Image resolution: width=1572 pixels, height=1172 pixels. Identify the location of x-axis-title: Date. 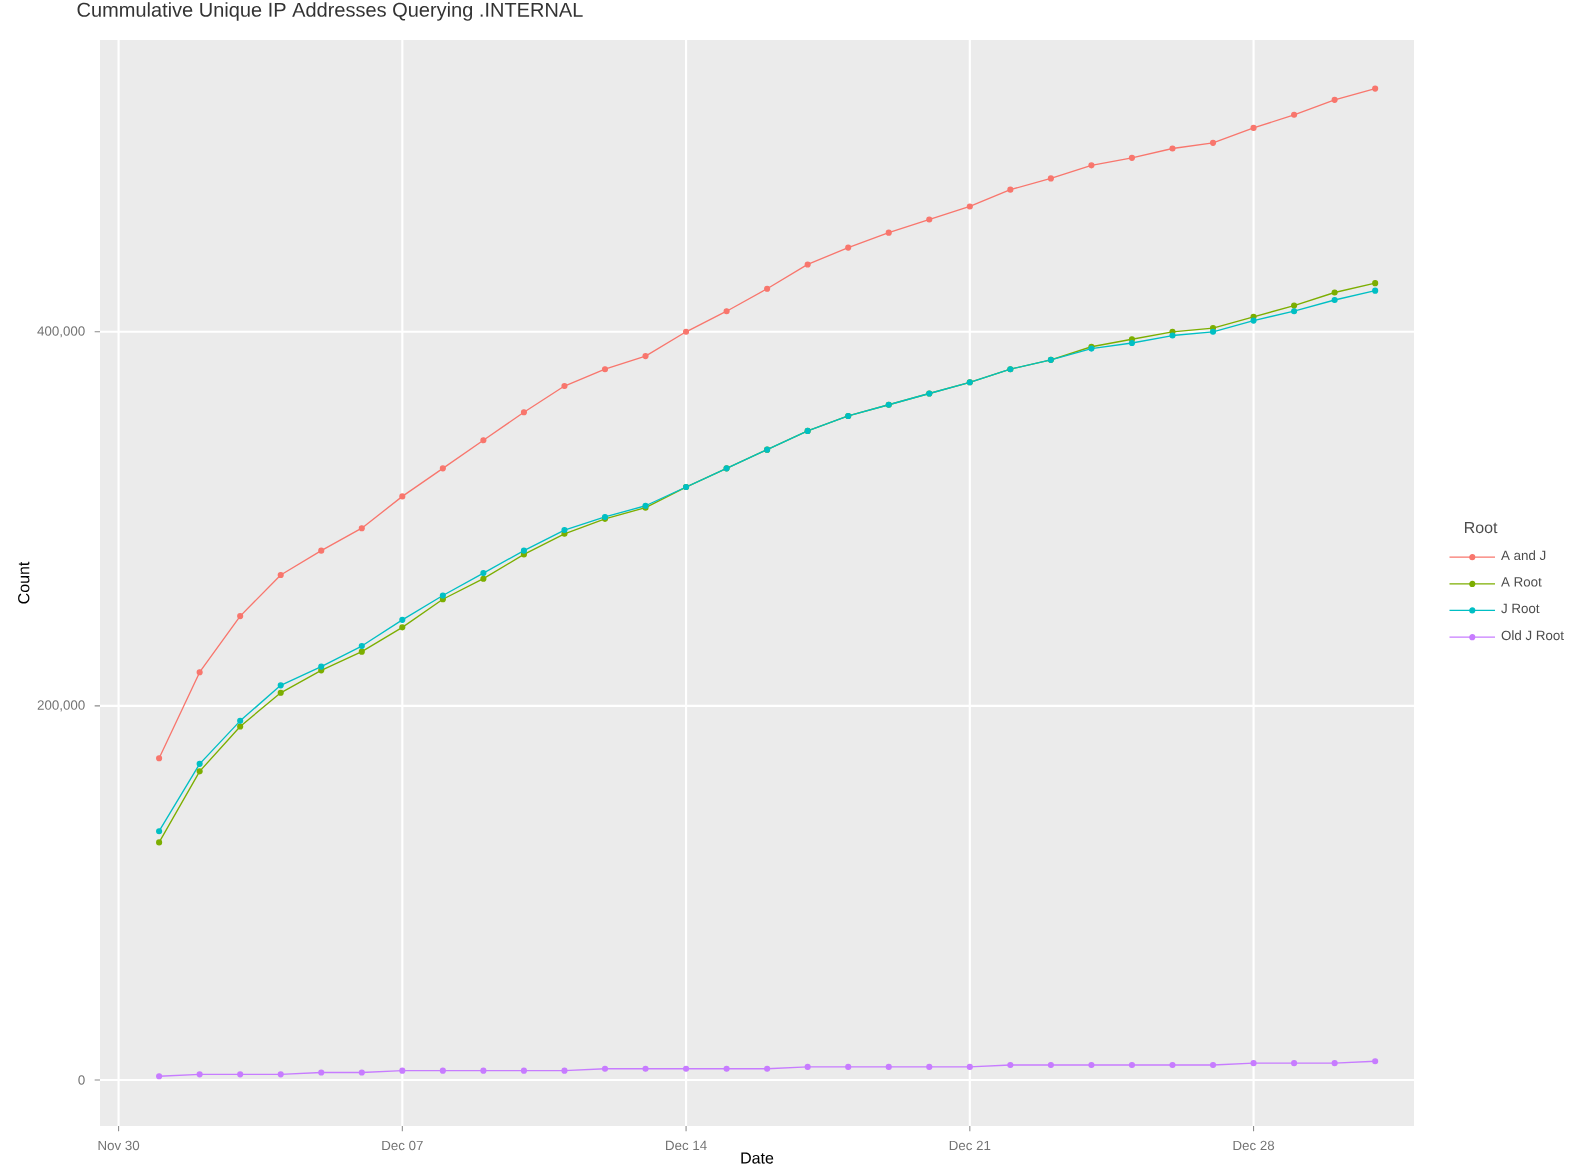
(757, 1158).